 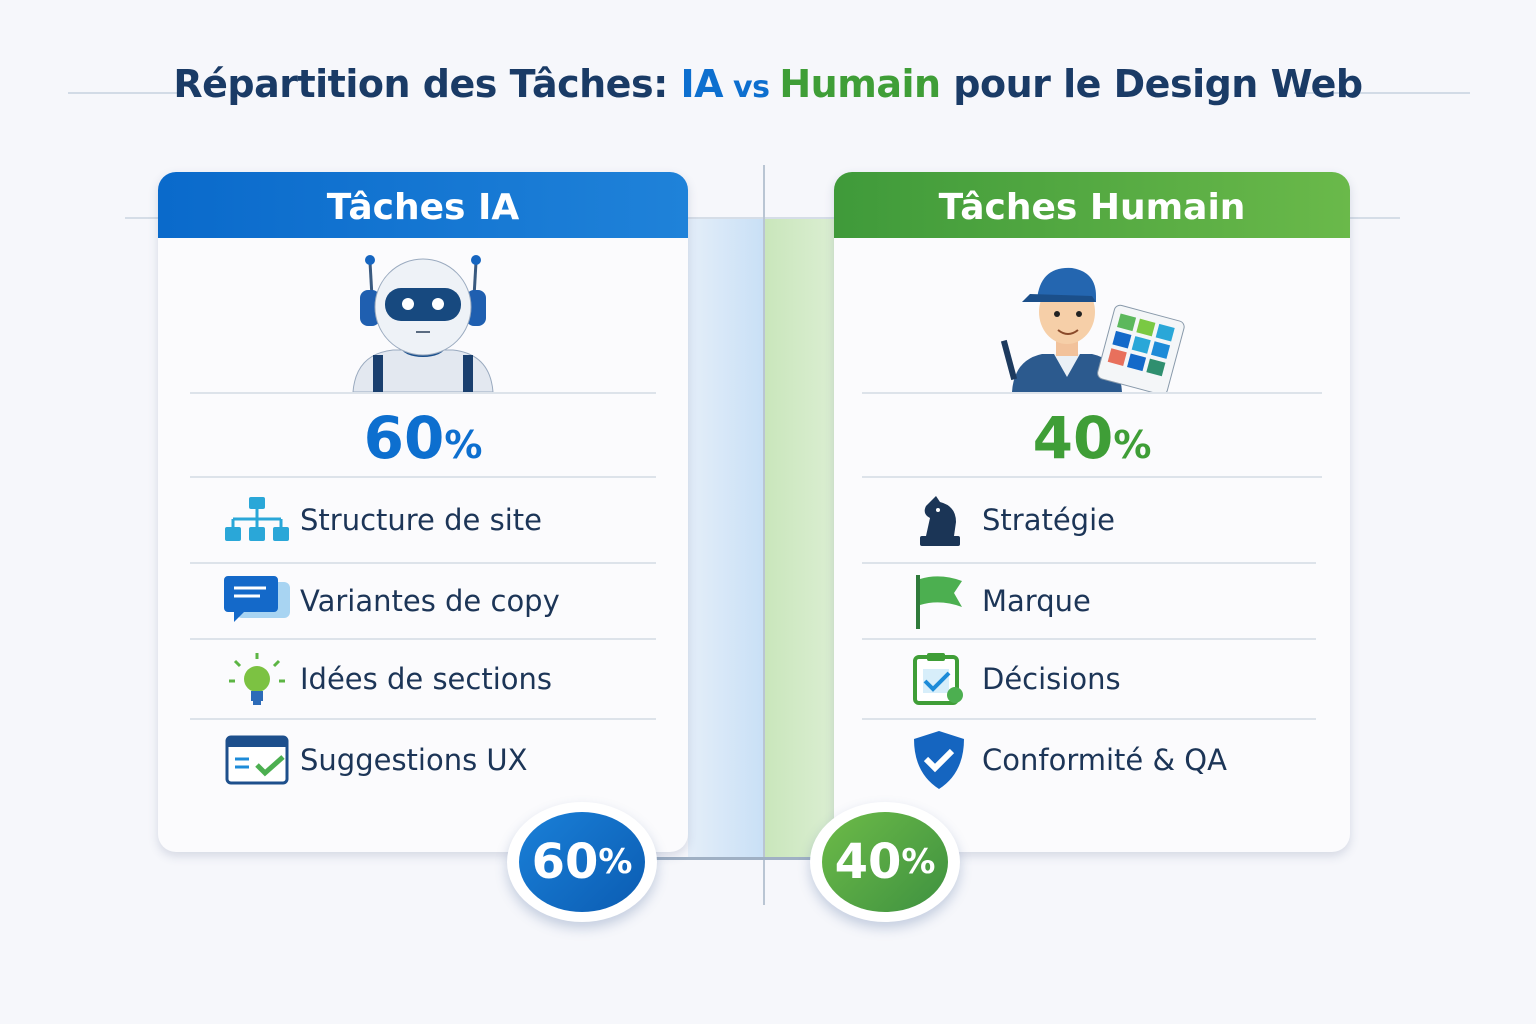 I want to click on human-item-compliance: Conformité & QA, so click(x=1111, y=760).